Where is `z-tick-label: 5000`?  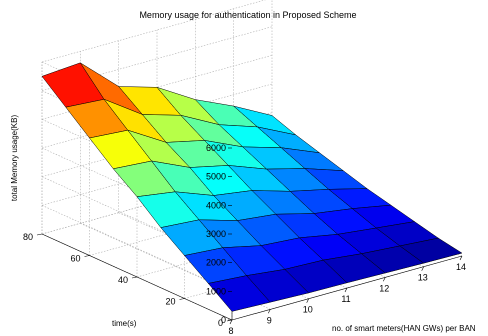
z-tick-label: 5000 is located at coordinates (216, 177).